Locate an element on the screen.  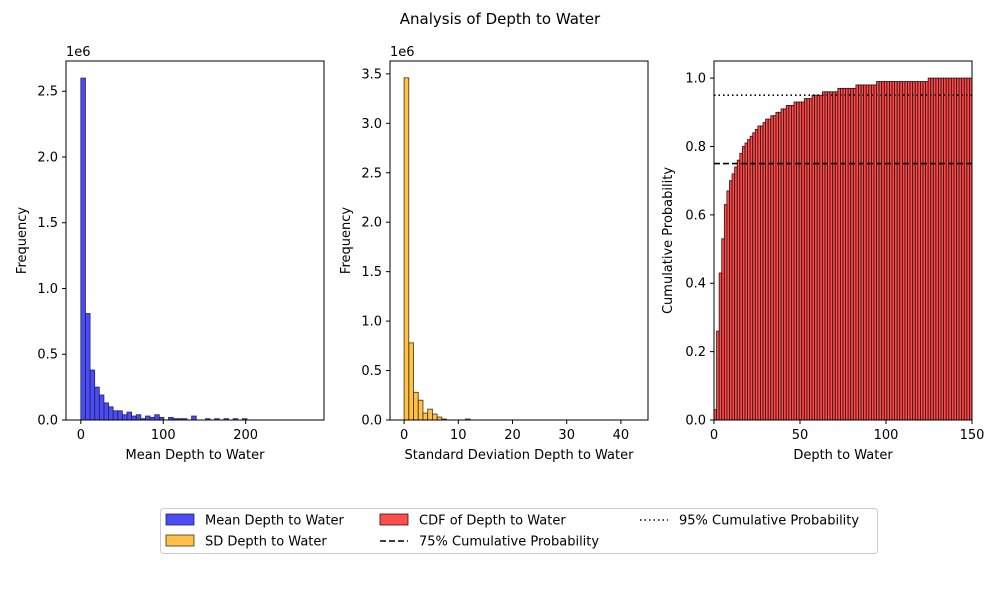
legend-item: 75% Cumulative Probability is located at coordinates (489, 542).